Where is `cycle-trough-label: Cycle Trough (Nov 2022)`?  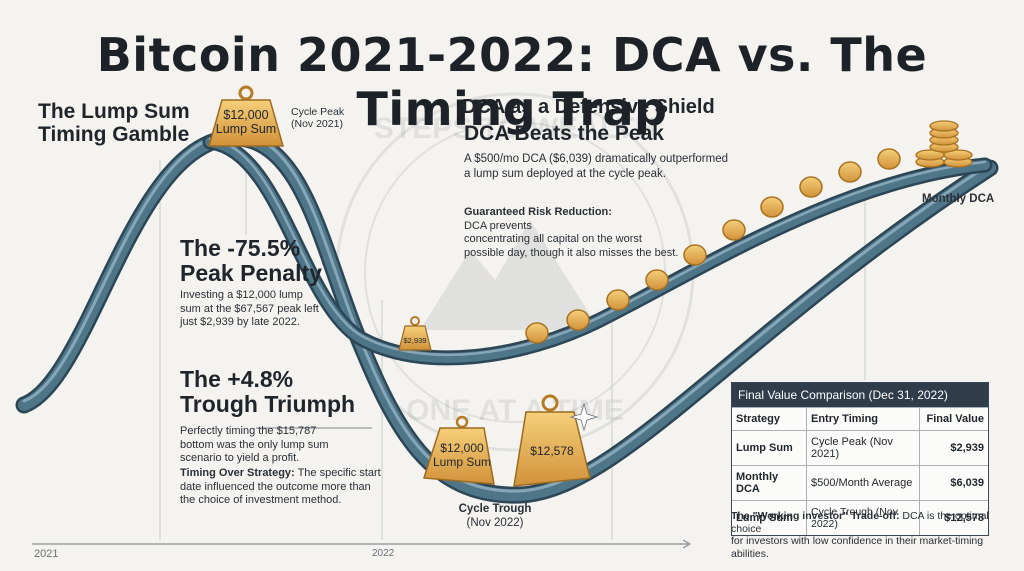 cycle-trough-label: Cycle Trough (Nov 2022) is located at coordinates (495, 516).